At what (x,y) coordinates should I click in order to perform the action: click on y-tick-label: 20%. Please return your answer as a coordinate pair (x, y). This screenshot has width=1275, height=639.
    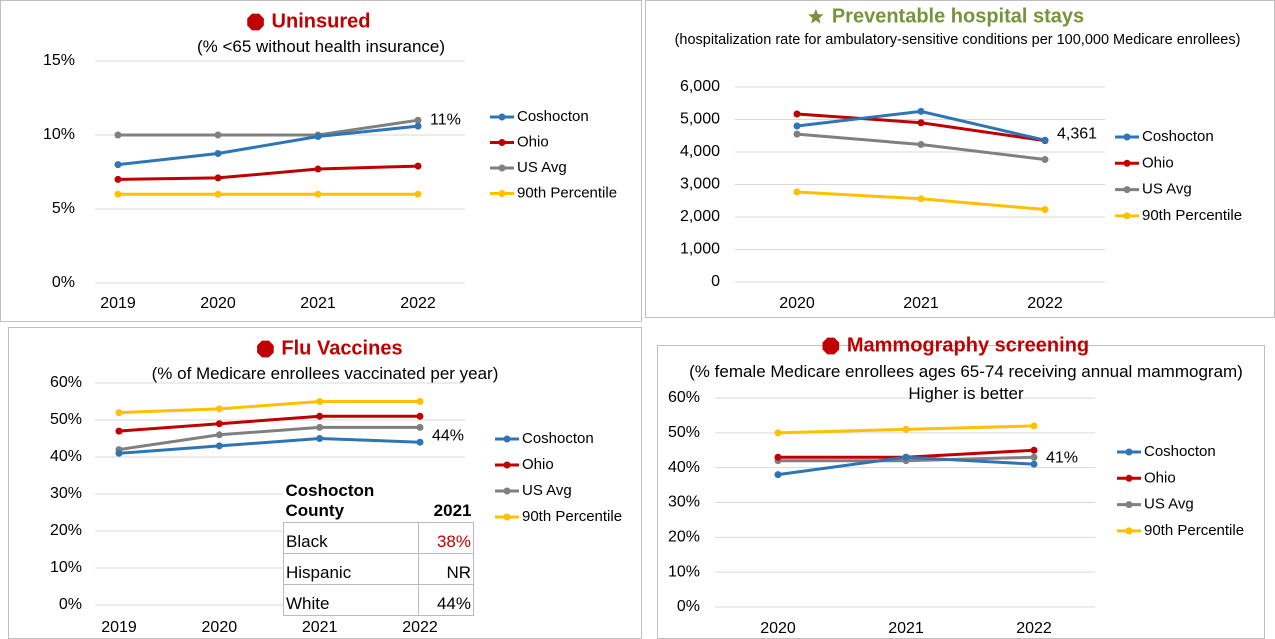
    Looking at the image, I should click on (66, 530).